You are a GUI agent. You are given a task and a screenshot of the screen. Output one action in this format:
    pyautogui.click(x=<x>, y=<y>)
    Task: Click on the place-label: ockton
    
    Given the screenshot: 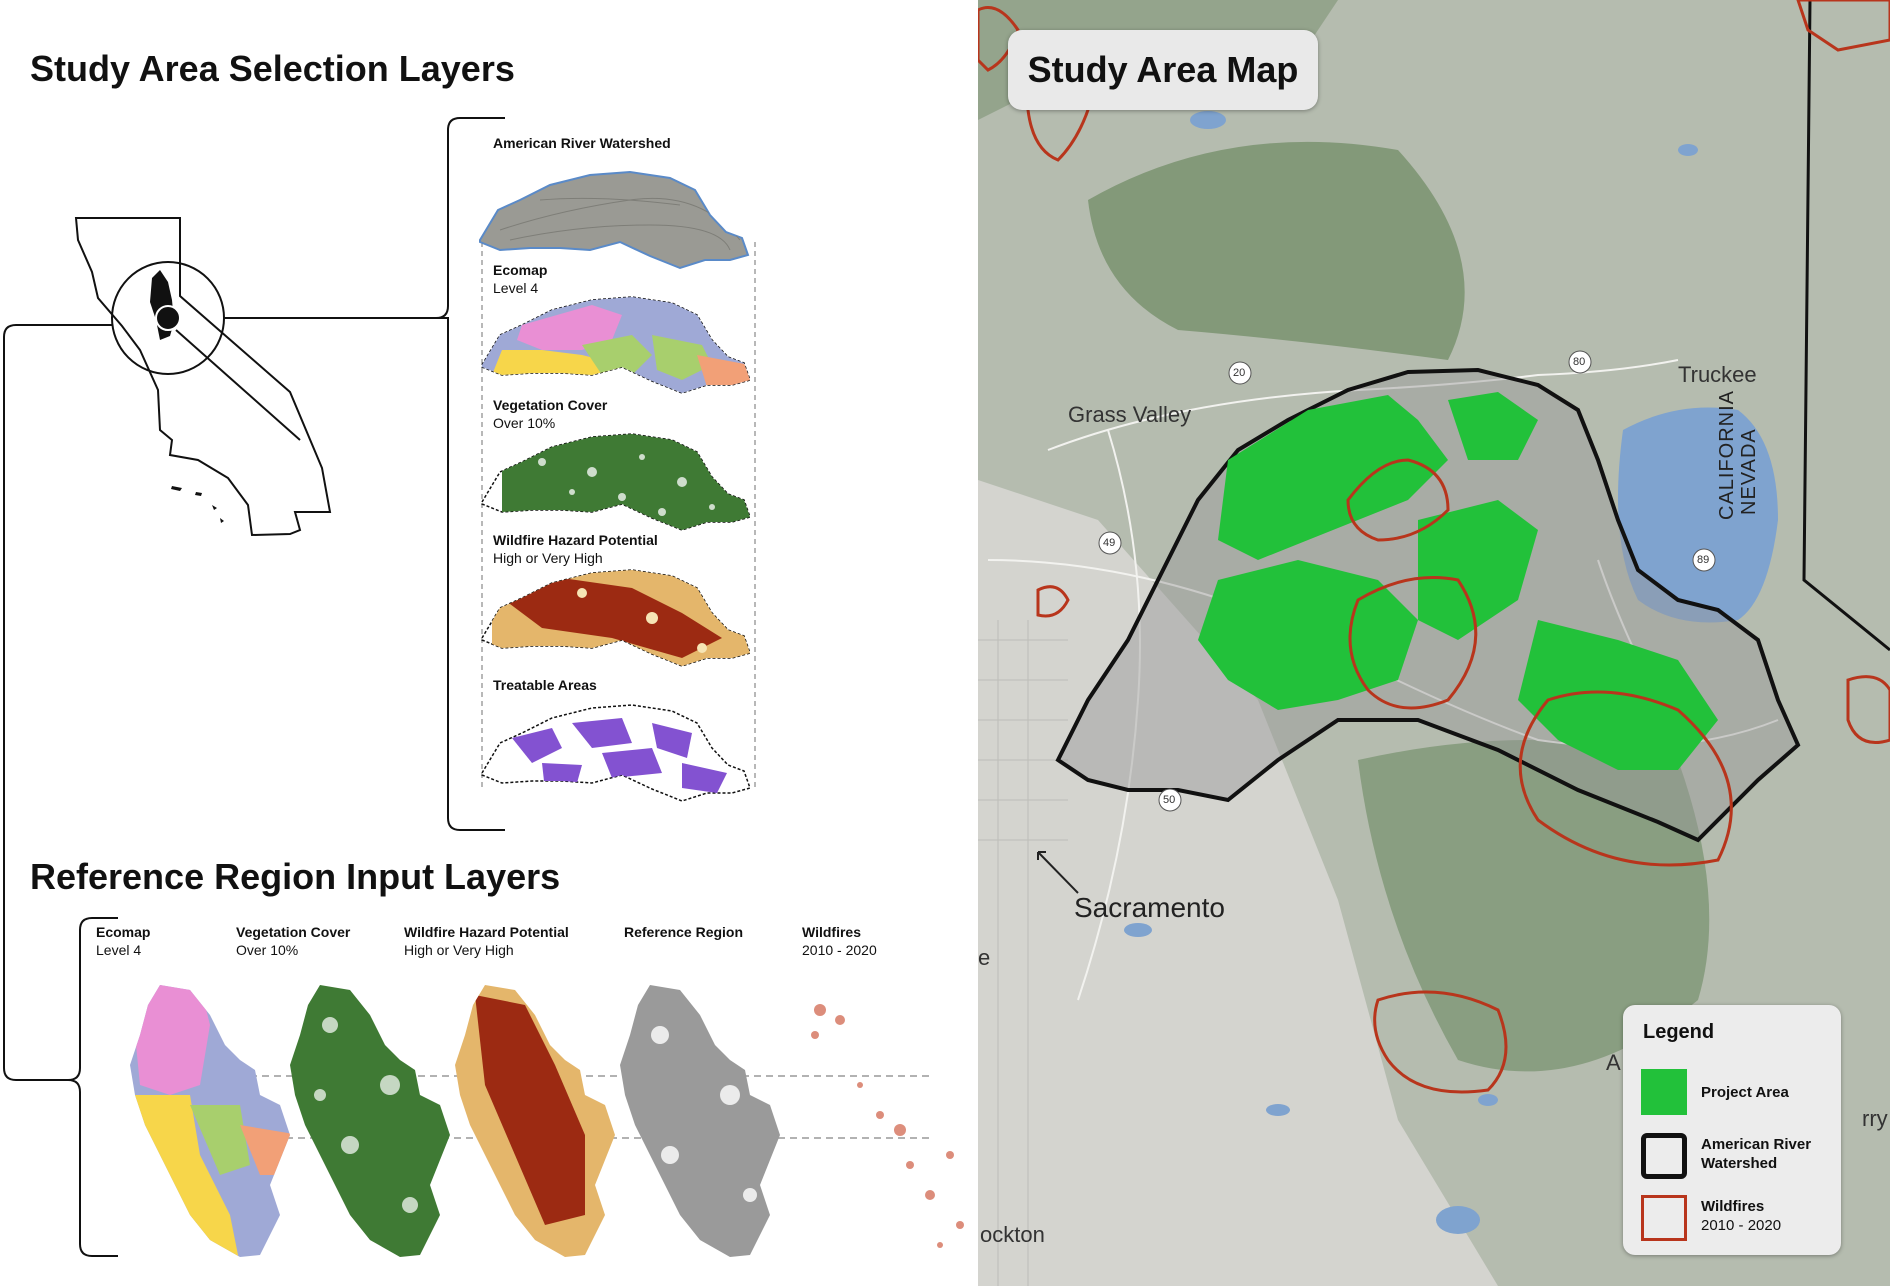 What is the action you would take?
    pyautogui.click(x=1012, y=1234)
    